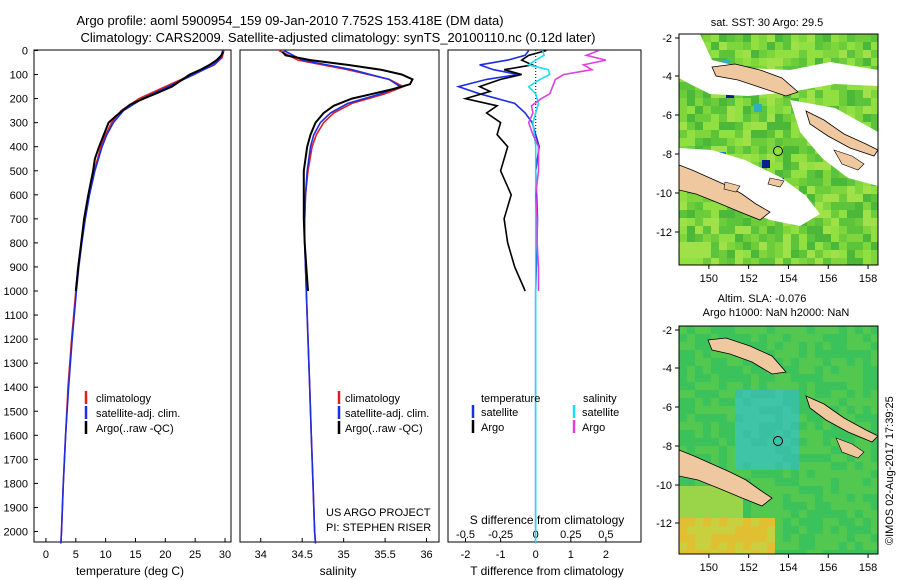 The height and width of the screenshot is (580, 900). I want to click on depth-tick-label: 100, so click(19, 76).